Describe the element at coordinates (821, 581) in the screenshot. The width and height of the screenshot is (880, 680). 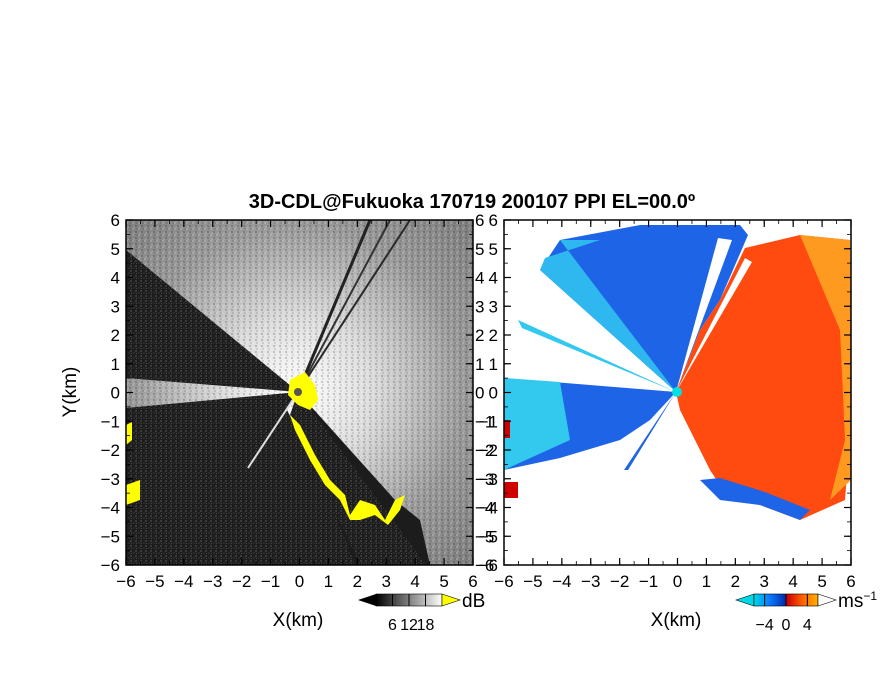
I see `velocity-xtick-label: 5` at that location.